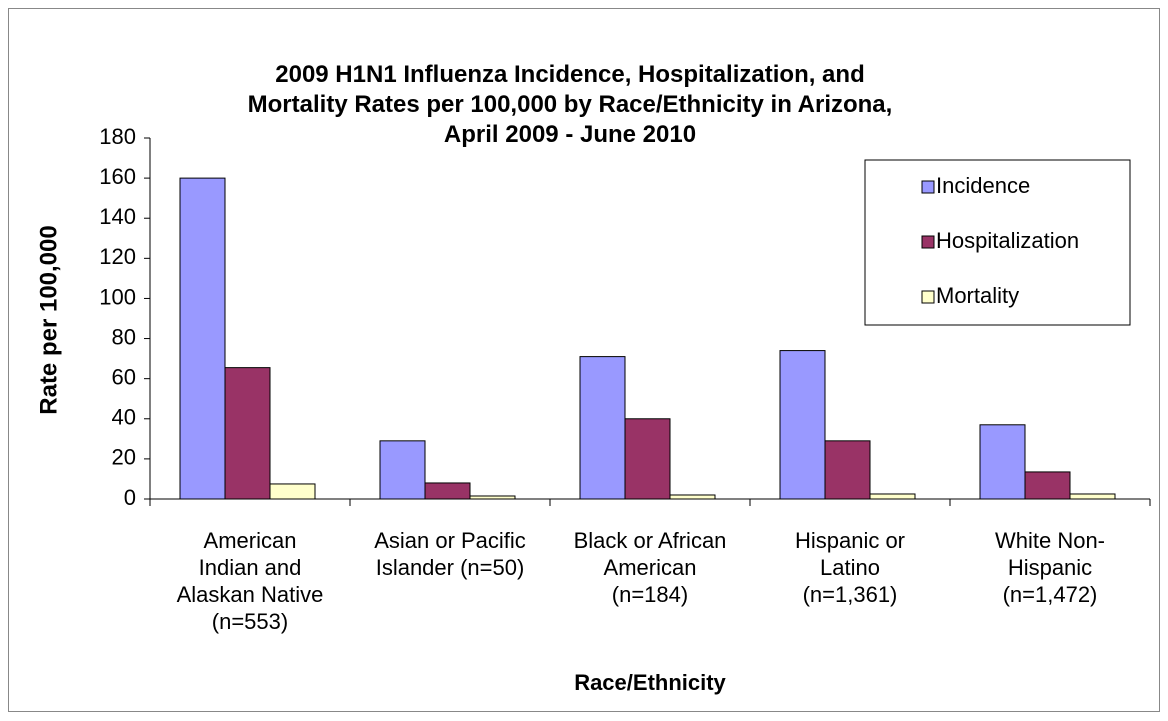 Image resolution: width=1168 pixels, height=721 pixels. Describe the element at coordinates (124, 336) in the screenshot. I see `y-tick-label: 80` at that location.